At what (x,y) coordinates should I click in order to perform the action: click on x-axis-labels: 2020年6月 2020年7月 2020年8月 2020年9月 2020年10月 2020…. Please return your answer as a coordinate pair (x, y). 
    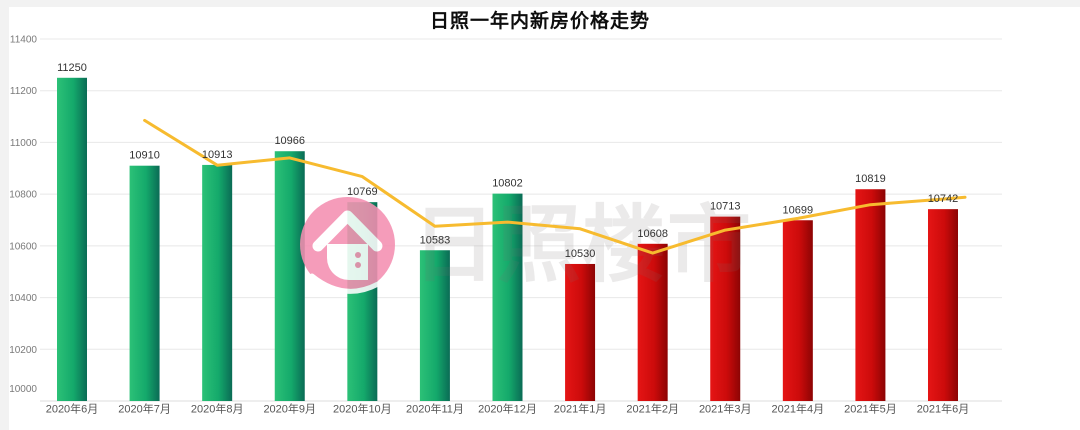
    Looking at the image, I should click on (508, 409).